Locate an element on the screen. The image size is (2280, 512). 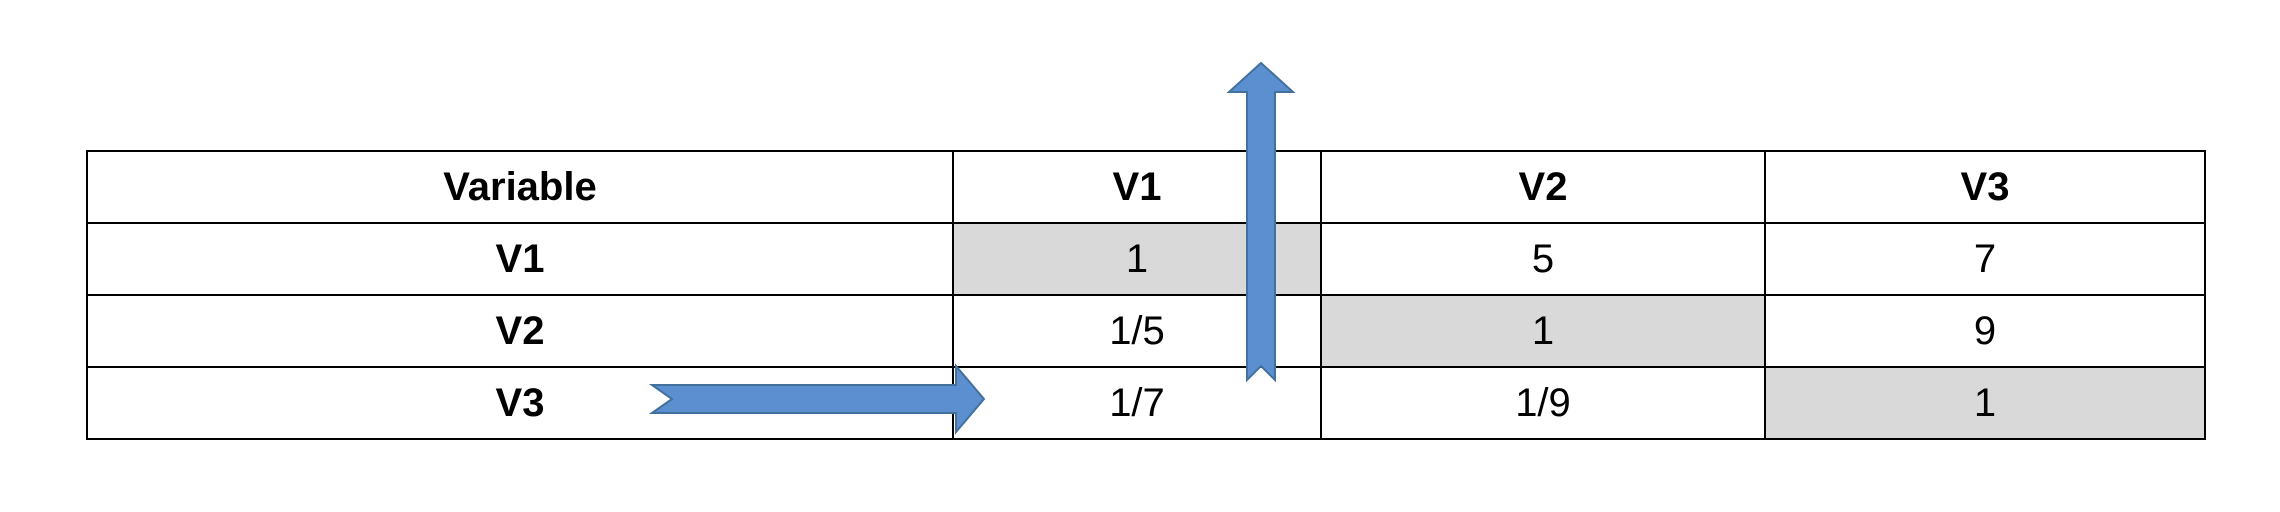
header-row: Variable V1 V2 V3 is located at coordinates (1146, 187).